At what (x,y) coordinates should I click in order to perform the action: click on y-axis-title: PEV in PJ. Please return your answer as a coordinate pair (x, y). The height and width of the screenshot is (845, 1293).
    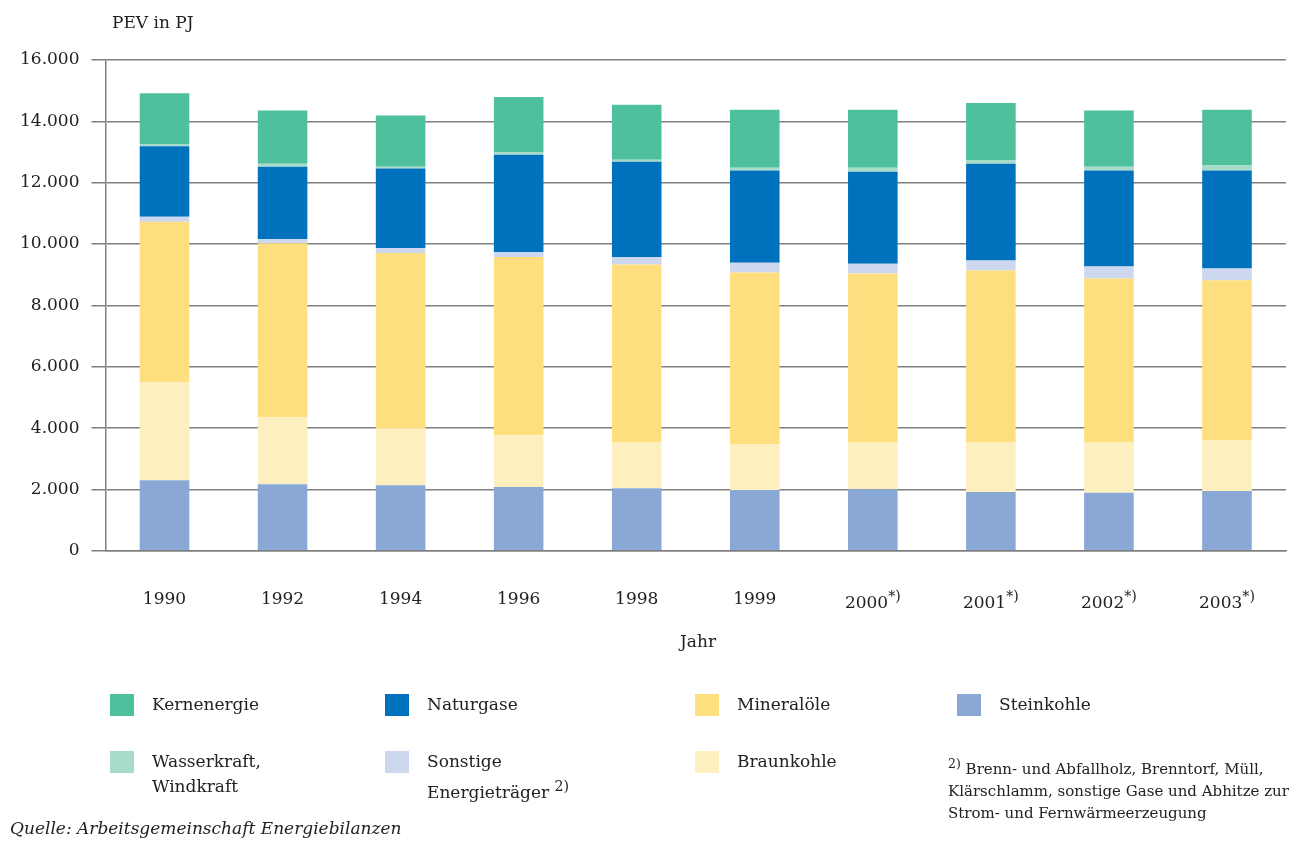
    Looking at the image, I should click on (153, 22).